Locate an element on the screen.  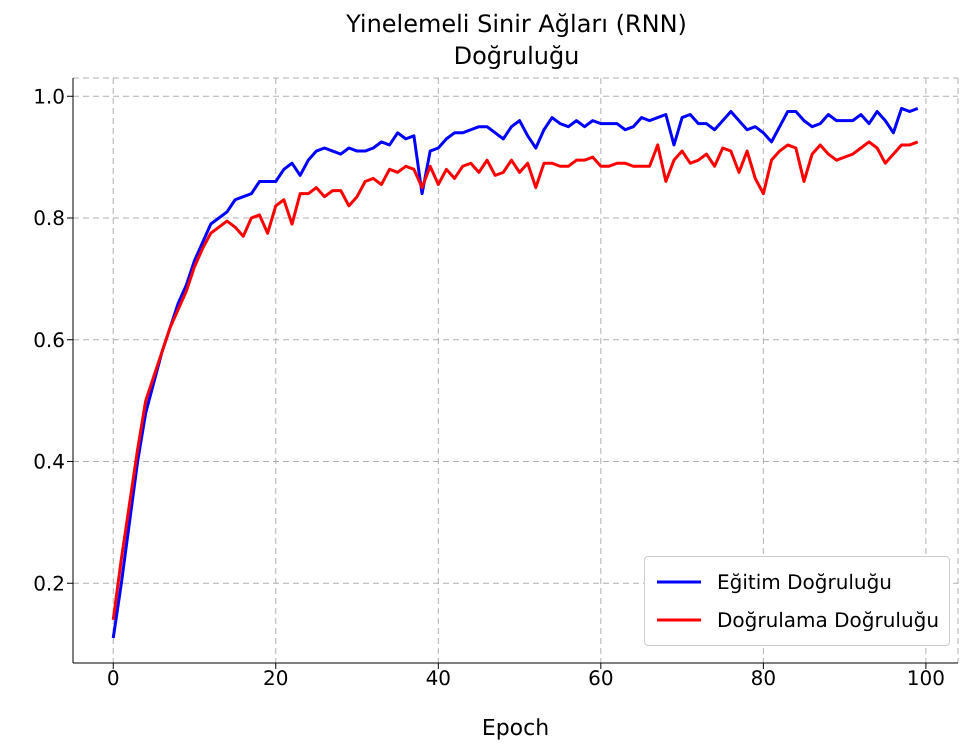
y-tick-label: 0.8 is located at coordinates (49, 218).